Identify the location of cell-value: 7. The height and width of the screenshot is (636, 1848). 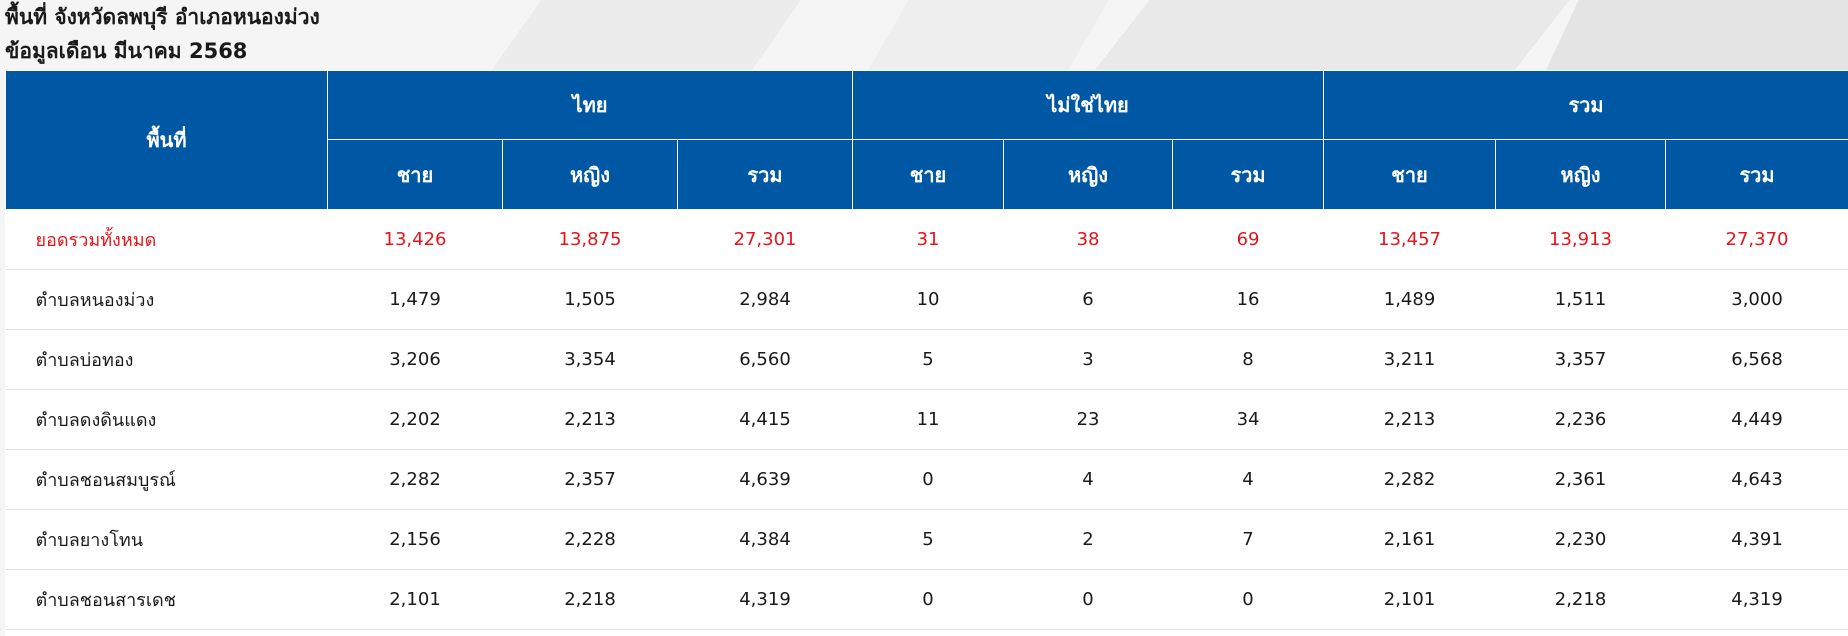
(1248, 539).